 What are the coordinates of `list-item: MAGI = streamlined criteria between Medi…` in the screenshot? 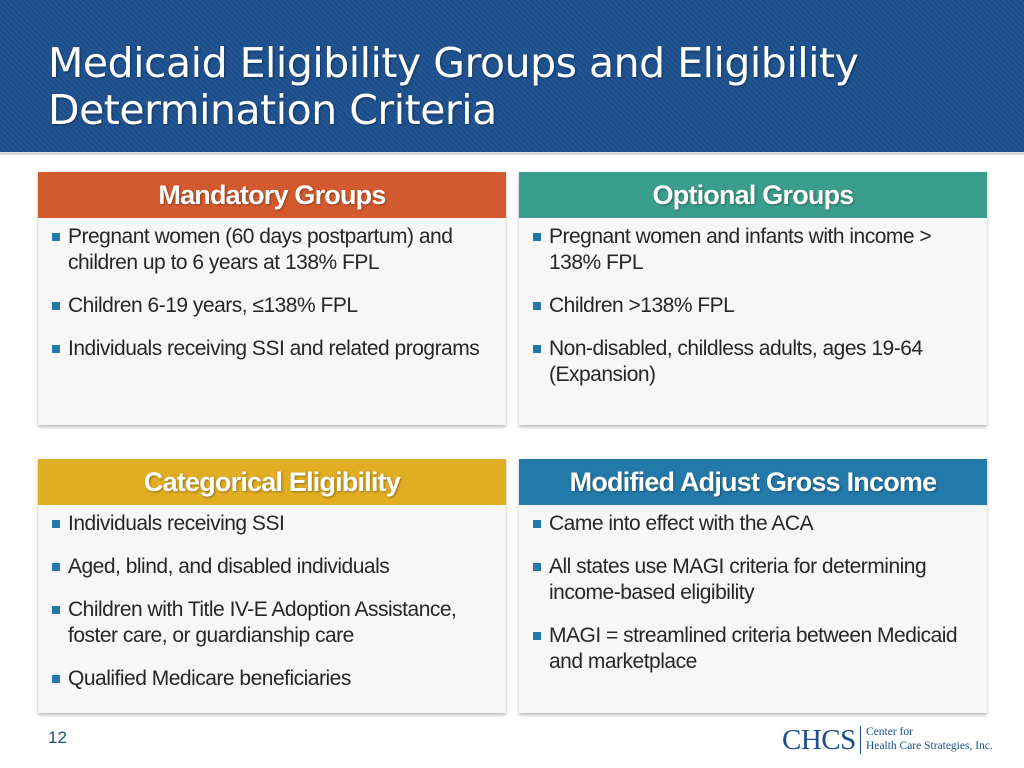 It's located at (755, 649).